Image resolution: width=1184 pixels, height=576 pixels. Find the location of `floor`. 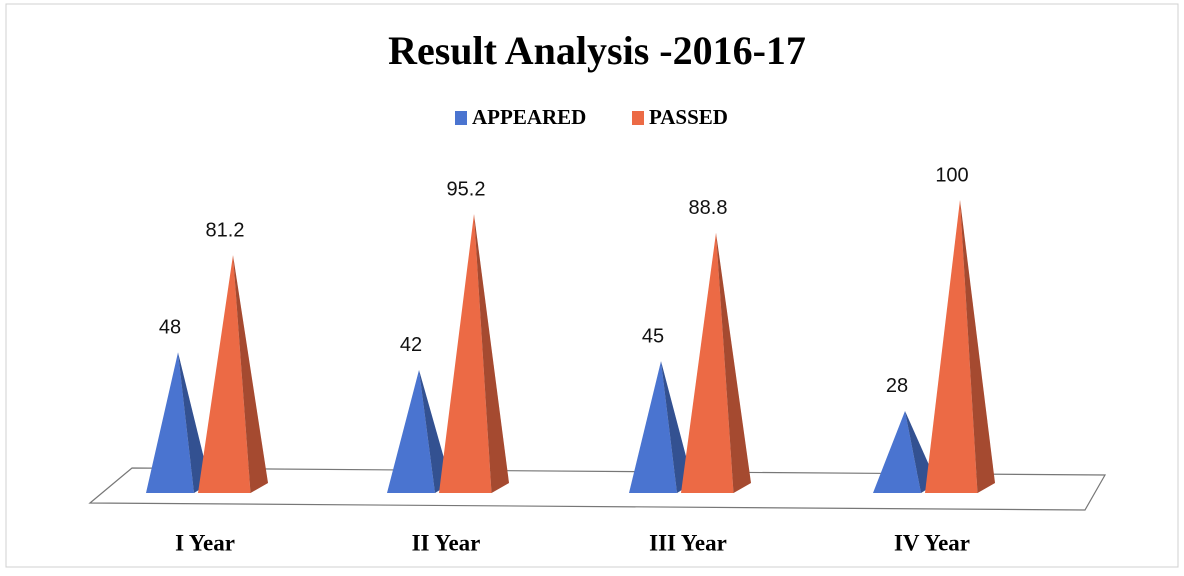

floor is located at coordinates (597, 489).